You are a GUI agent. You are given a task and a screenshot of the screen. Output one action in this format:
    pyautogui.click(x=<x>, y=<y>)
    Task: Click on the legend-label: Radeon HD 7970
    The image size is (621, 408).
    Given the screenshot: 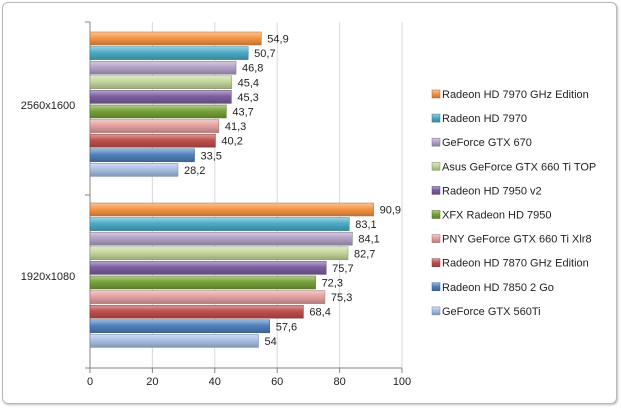 What is the action you would take?
    pyautogui.click(x=484, y=119)
    